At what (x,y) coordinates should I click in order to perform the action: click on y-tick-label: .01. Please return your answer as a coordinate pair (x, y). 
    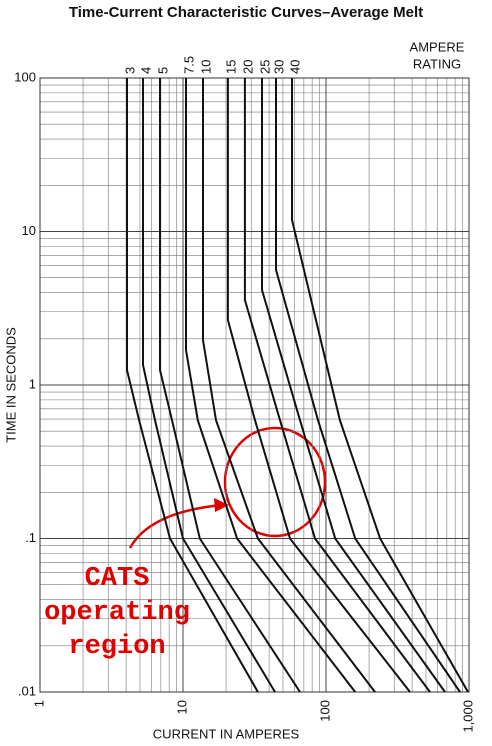
    Looking at the image, I should click on (27, 690).